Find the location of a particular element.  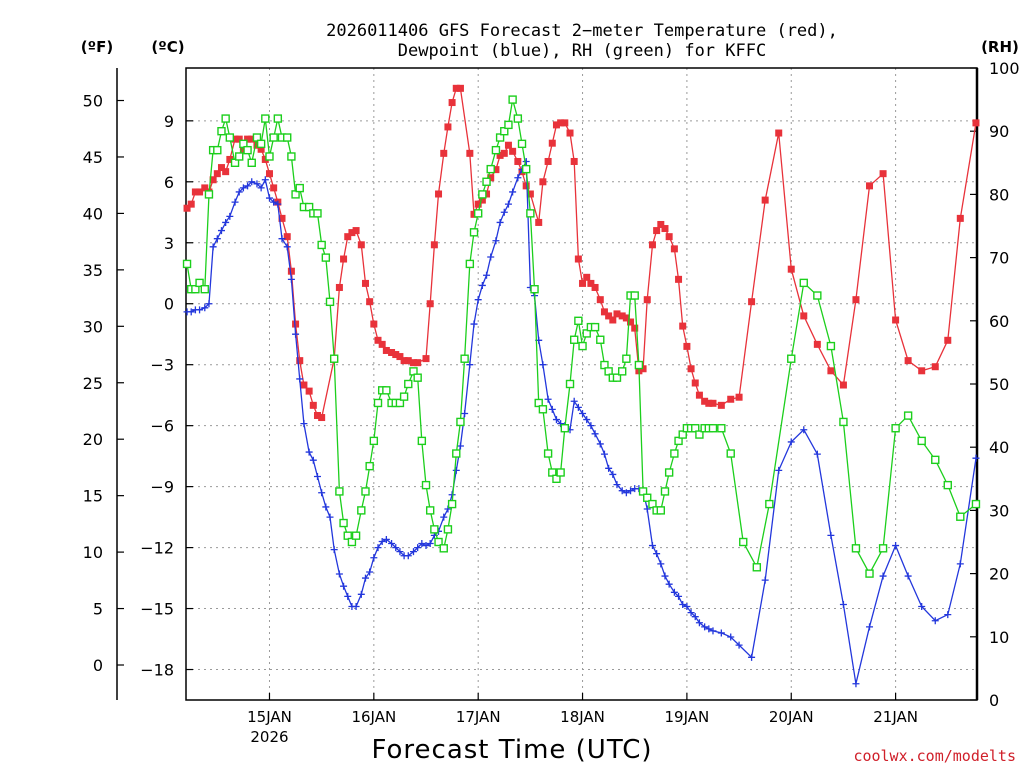

celsius-tick-label: 0 is located at coordinates (169, 304).